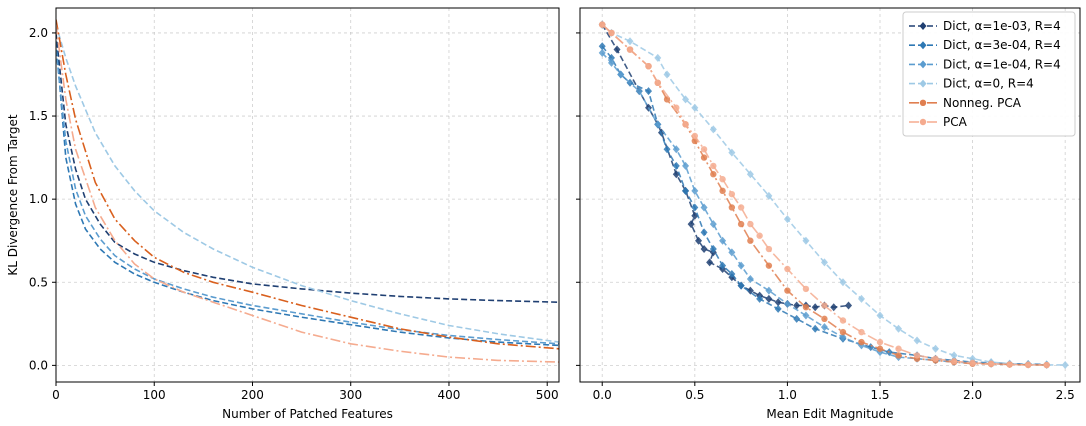 This screenshot has height=426, width=1086. Describe the element at coordinates (252, 395) in the screenshot. I see `x-tick-label: 200` at that location.